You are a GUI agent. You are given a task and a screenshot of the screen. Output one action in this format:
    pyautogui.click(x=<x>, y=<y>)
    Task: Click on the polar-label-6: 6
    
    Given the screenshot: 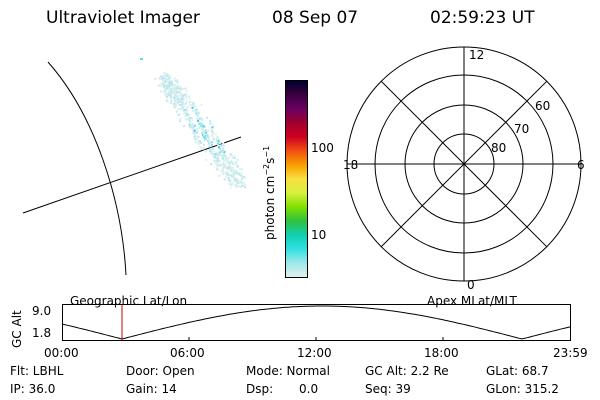 What is the action you would take?
    pyautogui.click(x=581, y=165)
    